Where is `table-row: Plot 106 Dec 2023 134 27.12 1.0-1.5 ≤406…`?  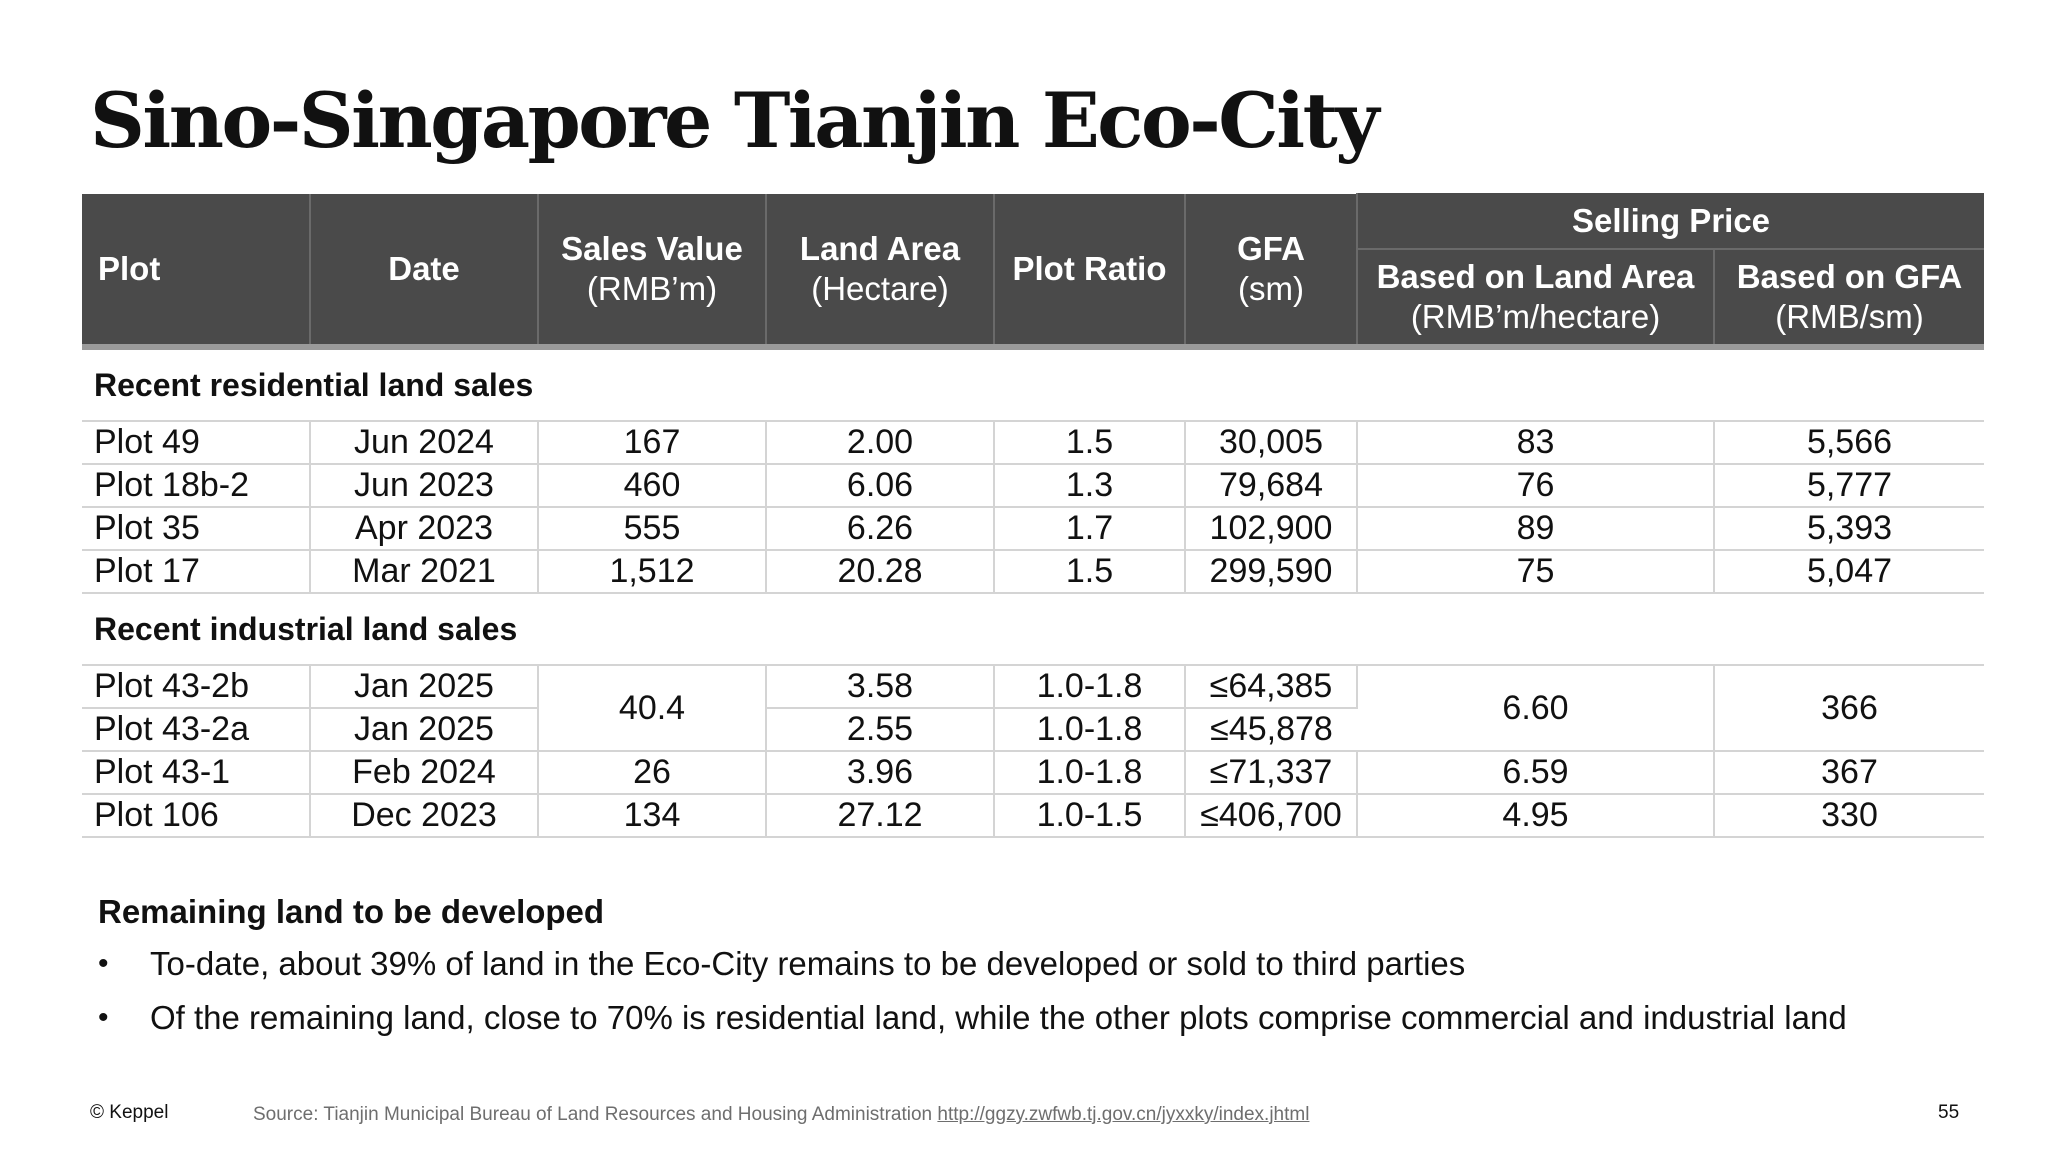
table-row: Plot 106 Dec 2023 134 27.12 1.0-1.5 ≤406… is located at coordinates (1033, 816).